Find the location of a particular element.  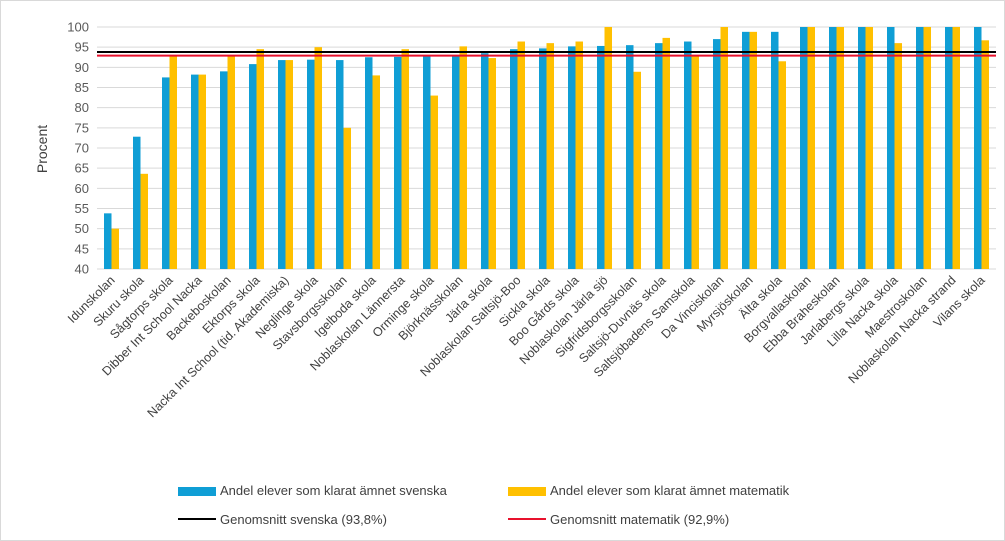

y-axis-title: Procent is located at coordinates (42, 149).